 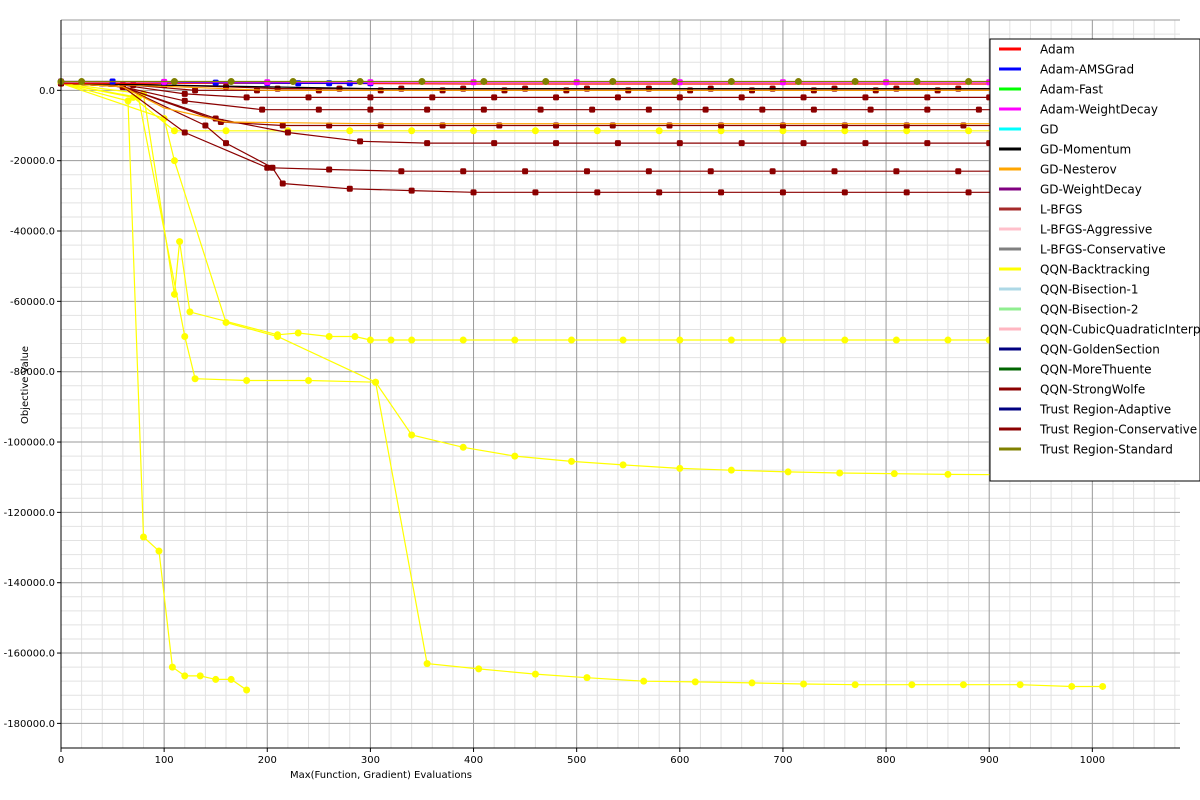 I want to click on y-tick-label: -100000.0, so click(x=29, y=443).